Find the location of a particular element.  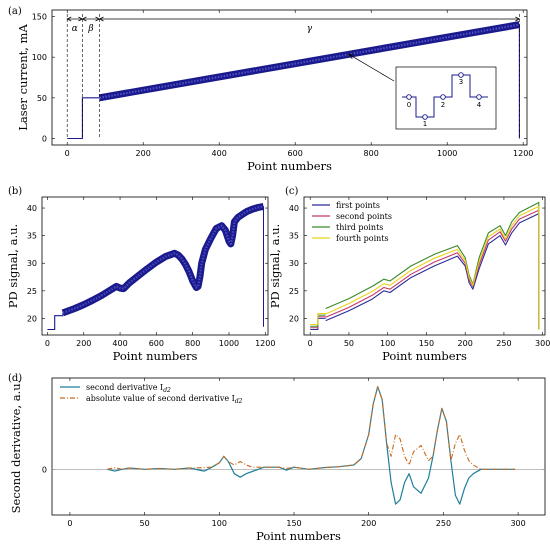

panel-label: (d) is located at coordinates (15, 378).